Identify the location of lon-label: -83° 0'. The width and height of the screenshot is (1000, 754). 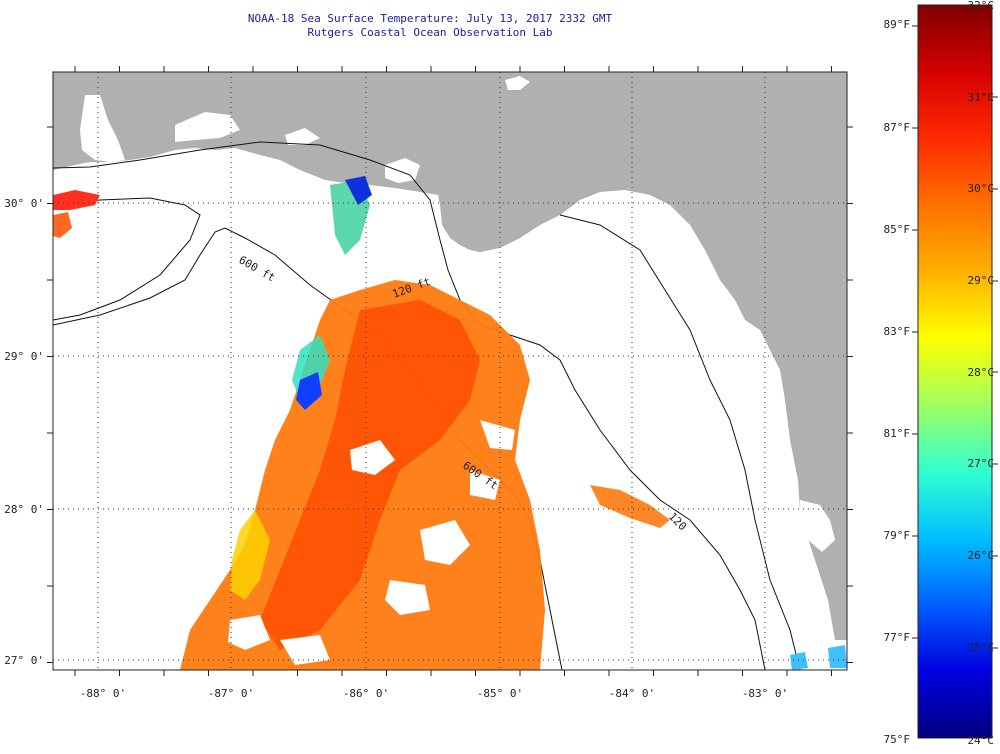
(765, 693).